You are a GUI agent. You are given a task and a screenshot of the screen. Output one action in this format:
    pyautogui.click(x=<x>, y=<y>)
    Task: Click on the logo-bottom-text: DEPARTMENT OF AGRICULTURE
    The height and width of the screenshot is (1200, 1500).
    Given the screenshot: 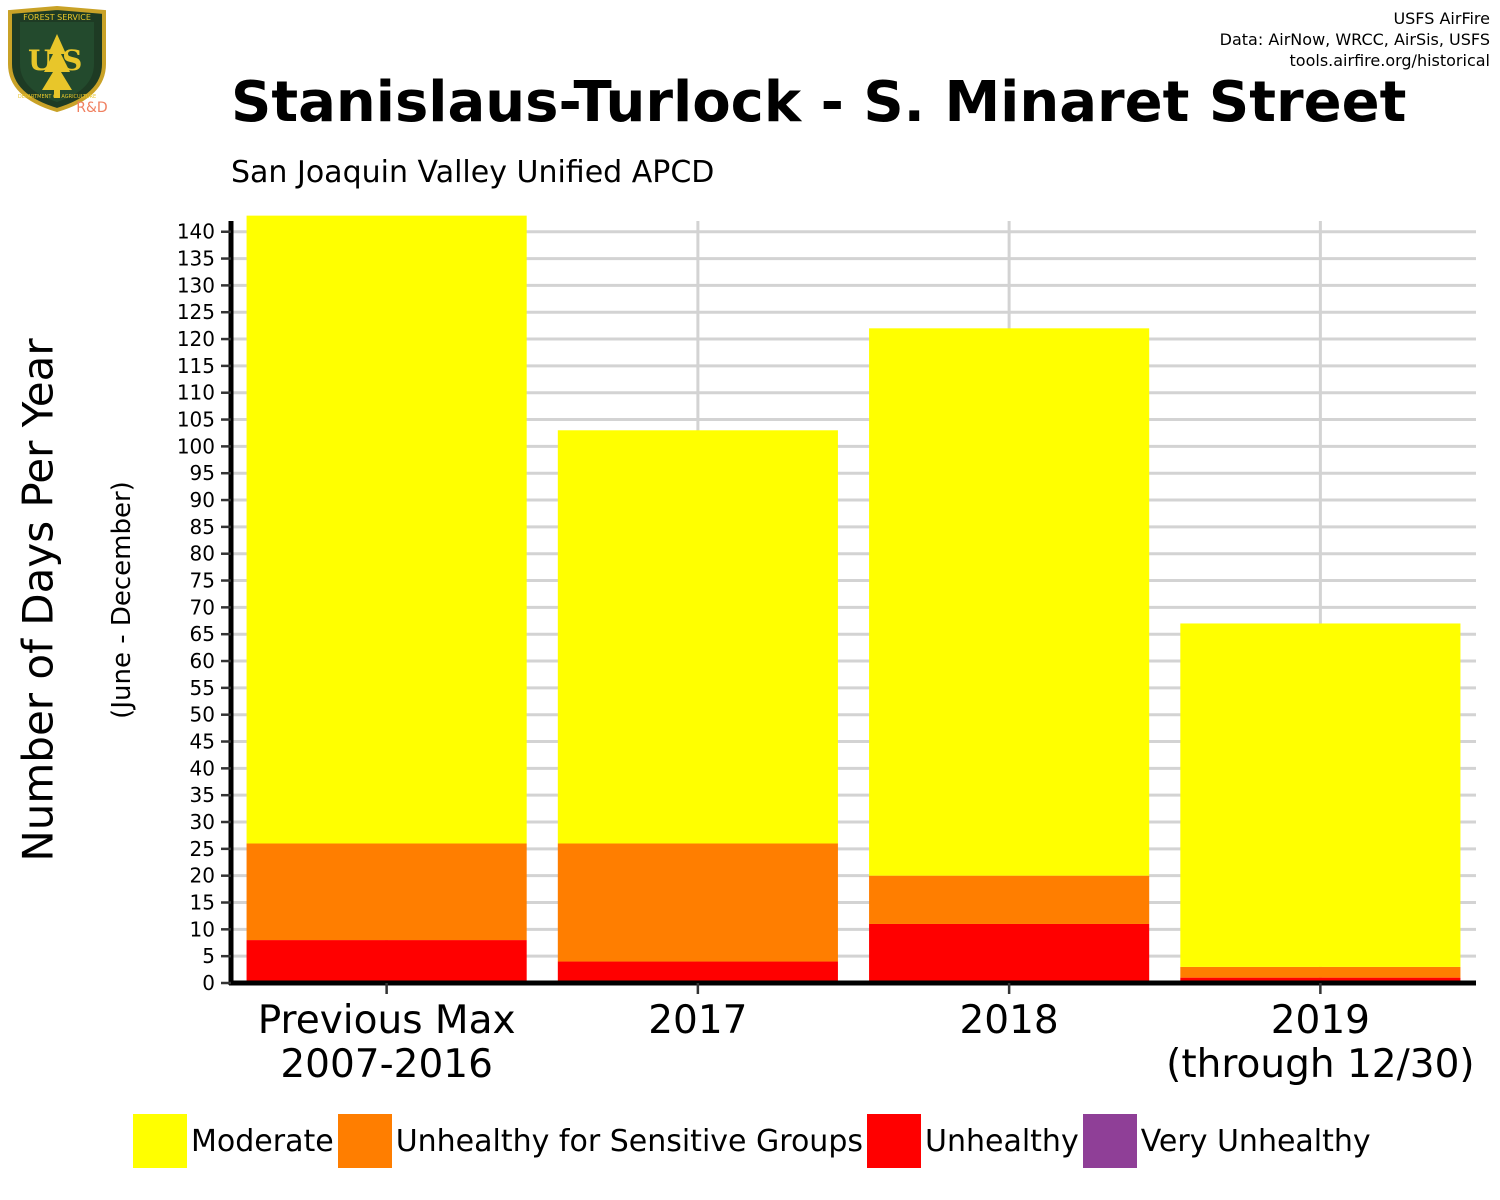 What is the action you would take?
    pyautogui.click(x=57, y=97)
    